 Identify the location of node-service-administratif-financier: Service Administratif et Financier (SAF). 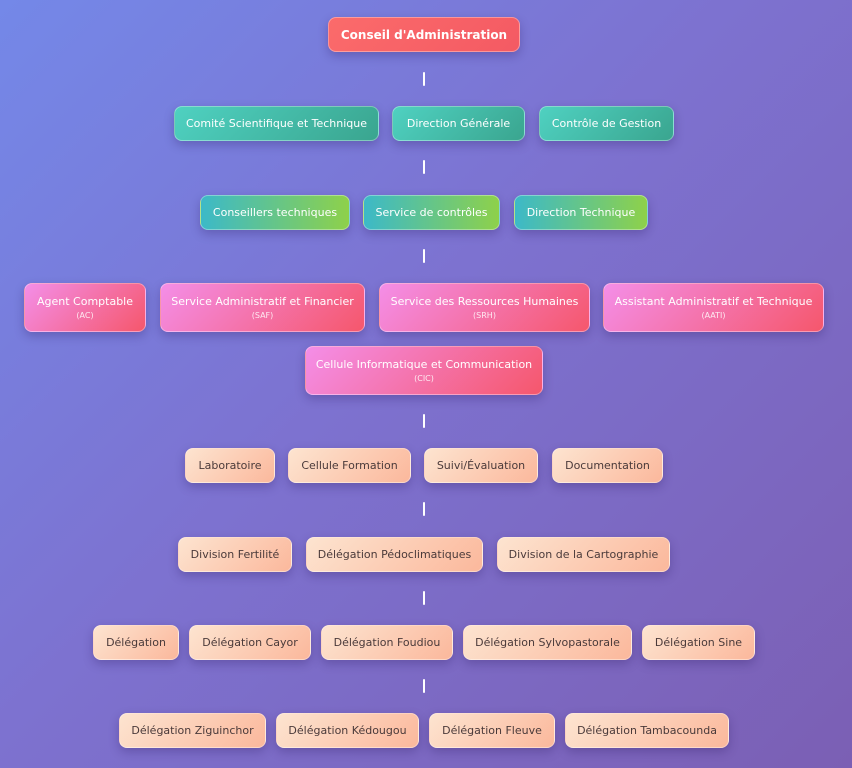
(262, 307).